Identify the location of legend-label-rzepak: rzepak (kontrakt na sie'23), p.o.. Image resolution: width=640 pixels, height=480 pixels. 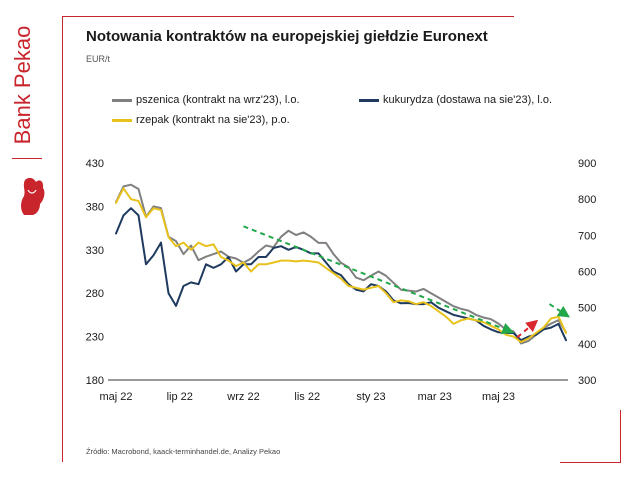
(213, 120).